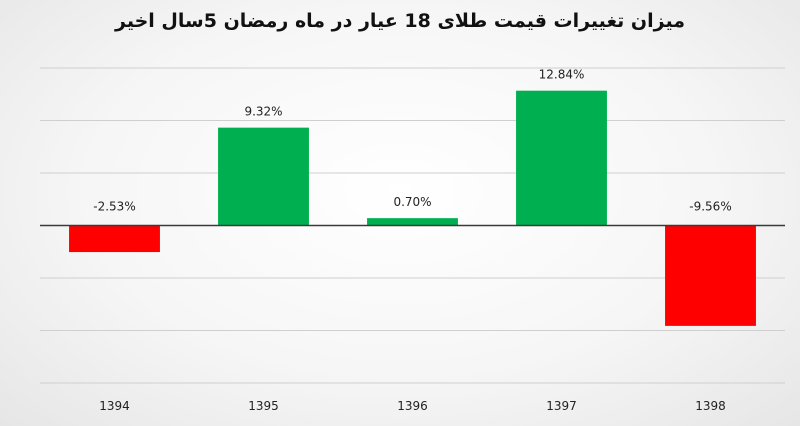 The width and height of the screenshot is (800, 426). Describe the element at coordinates (263, 112) in the screenshot. I see `data-label: 9.32%` at that location.